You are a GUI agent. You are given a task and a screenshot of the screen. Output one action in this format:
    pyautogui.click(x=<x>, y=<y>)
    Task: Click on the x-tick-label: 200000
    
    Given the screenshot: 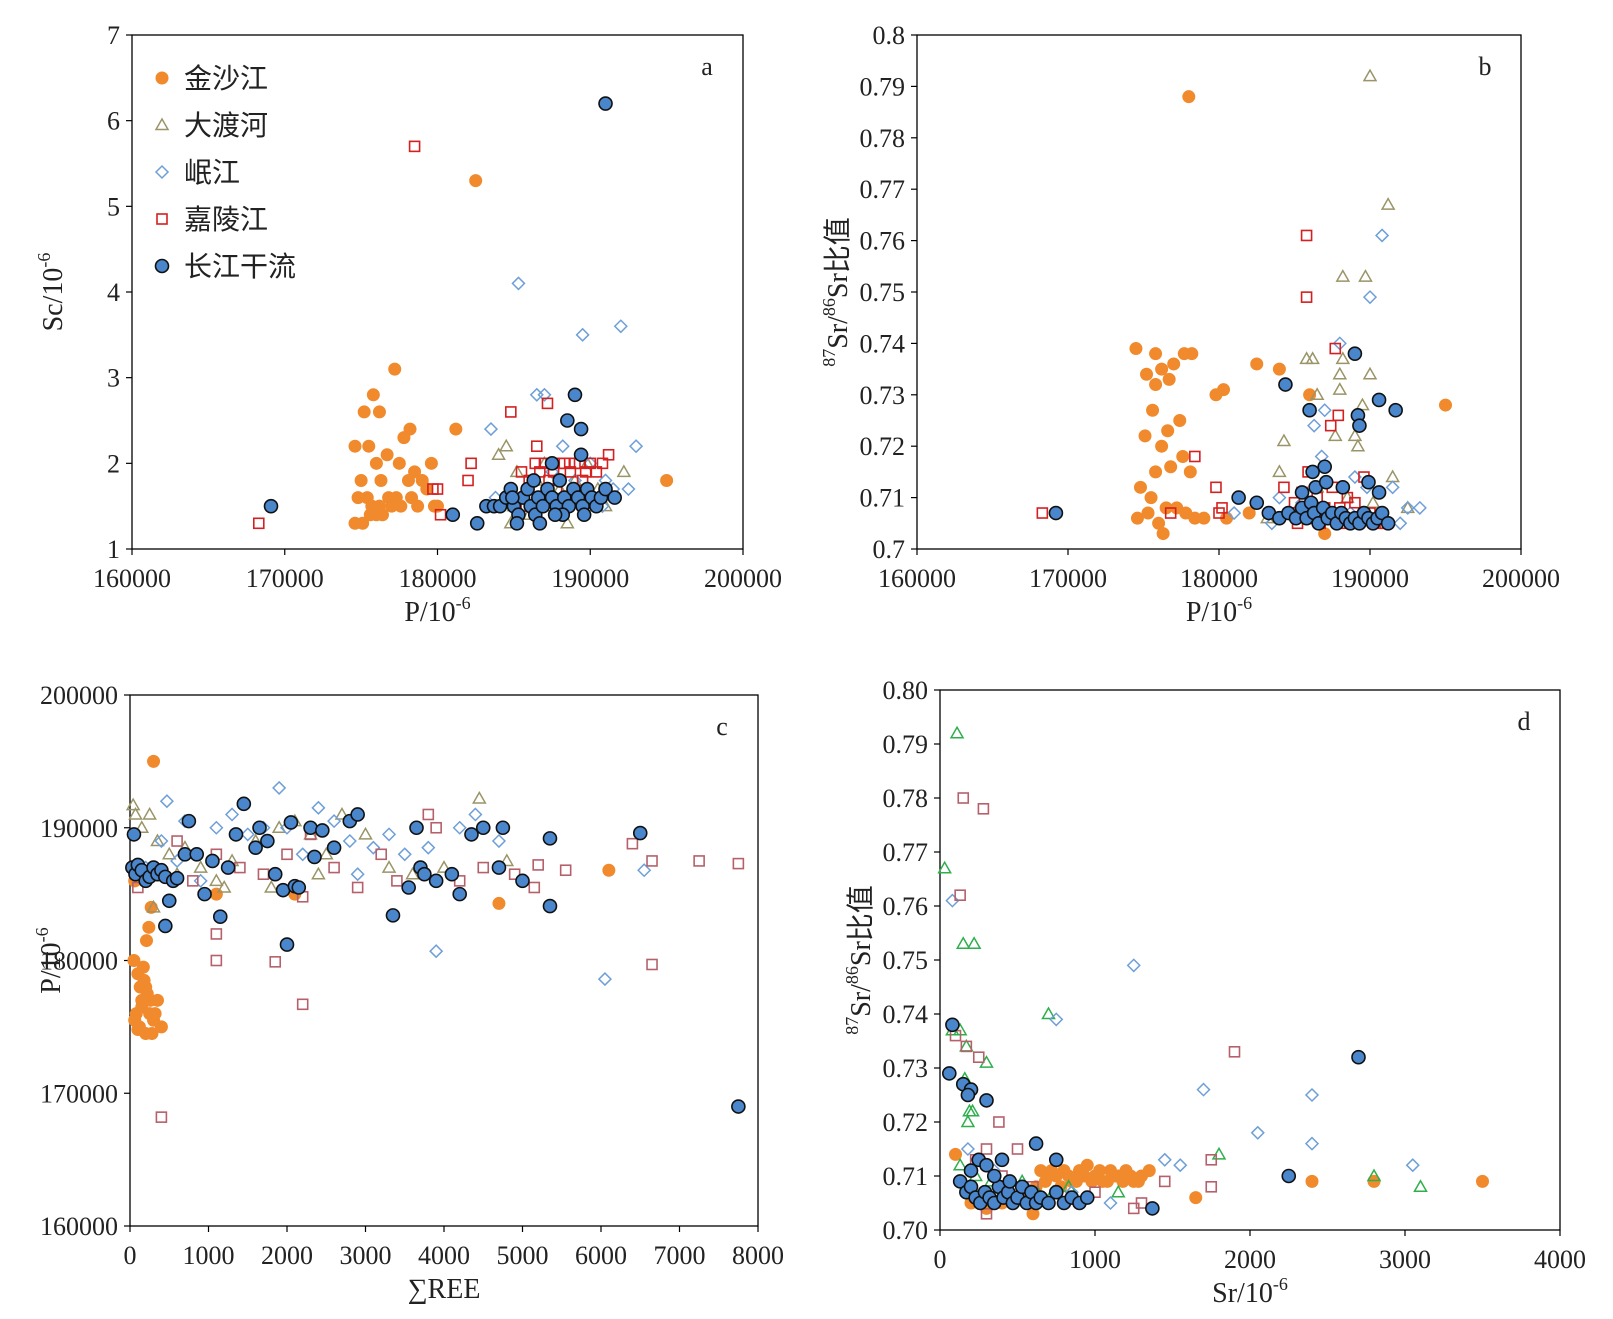 What is the action you would take?
    pyautogui.click(x=743, y=578)
    